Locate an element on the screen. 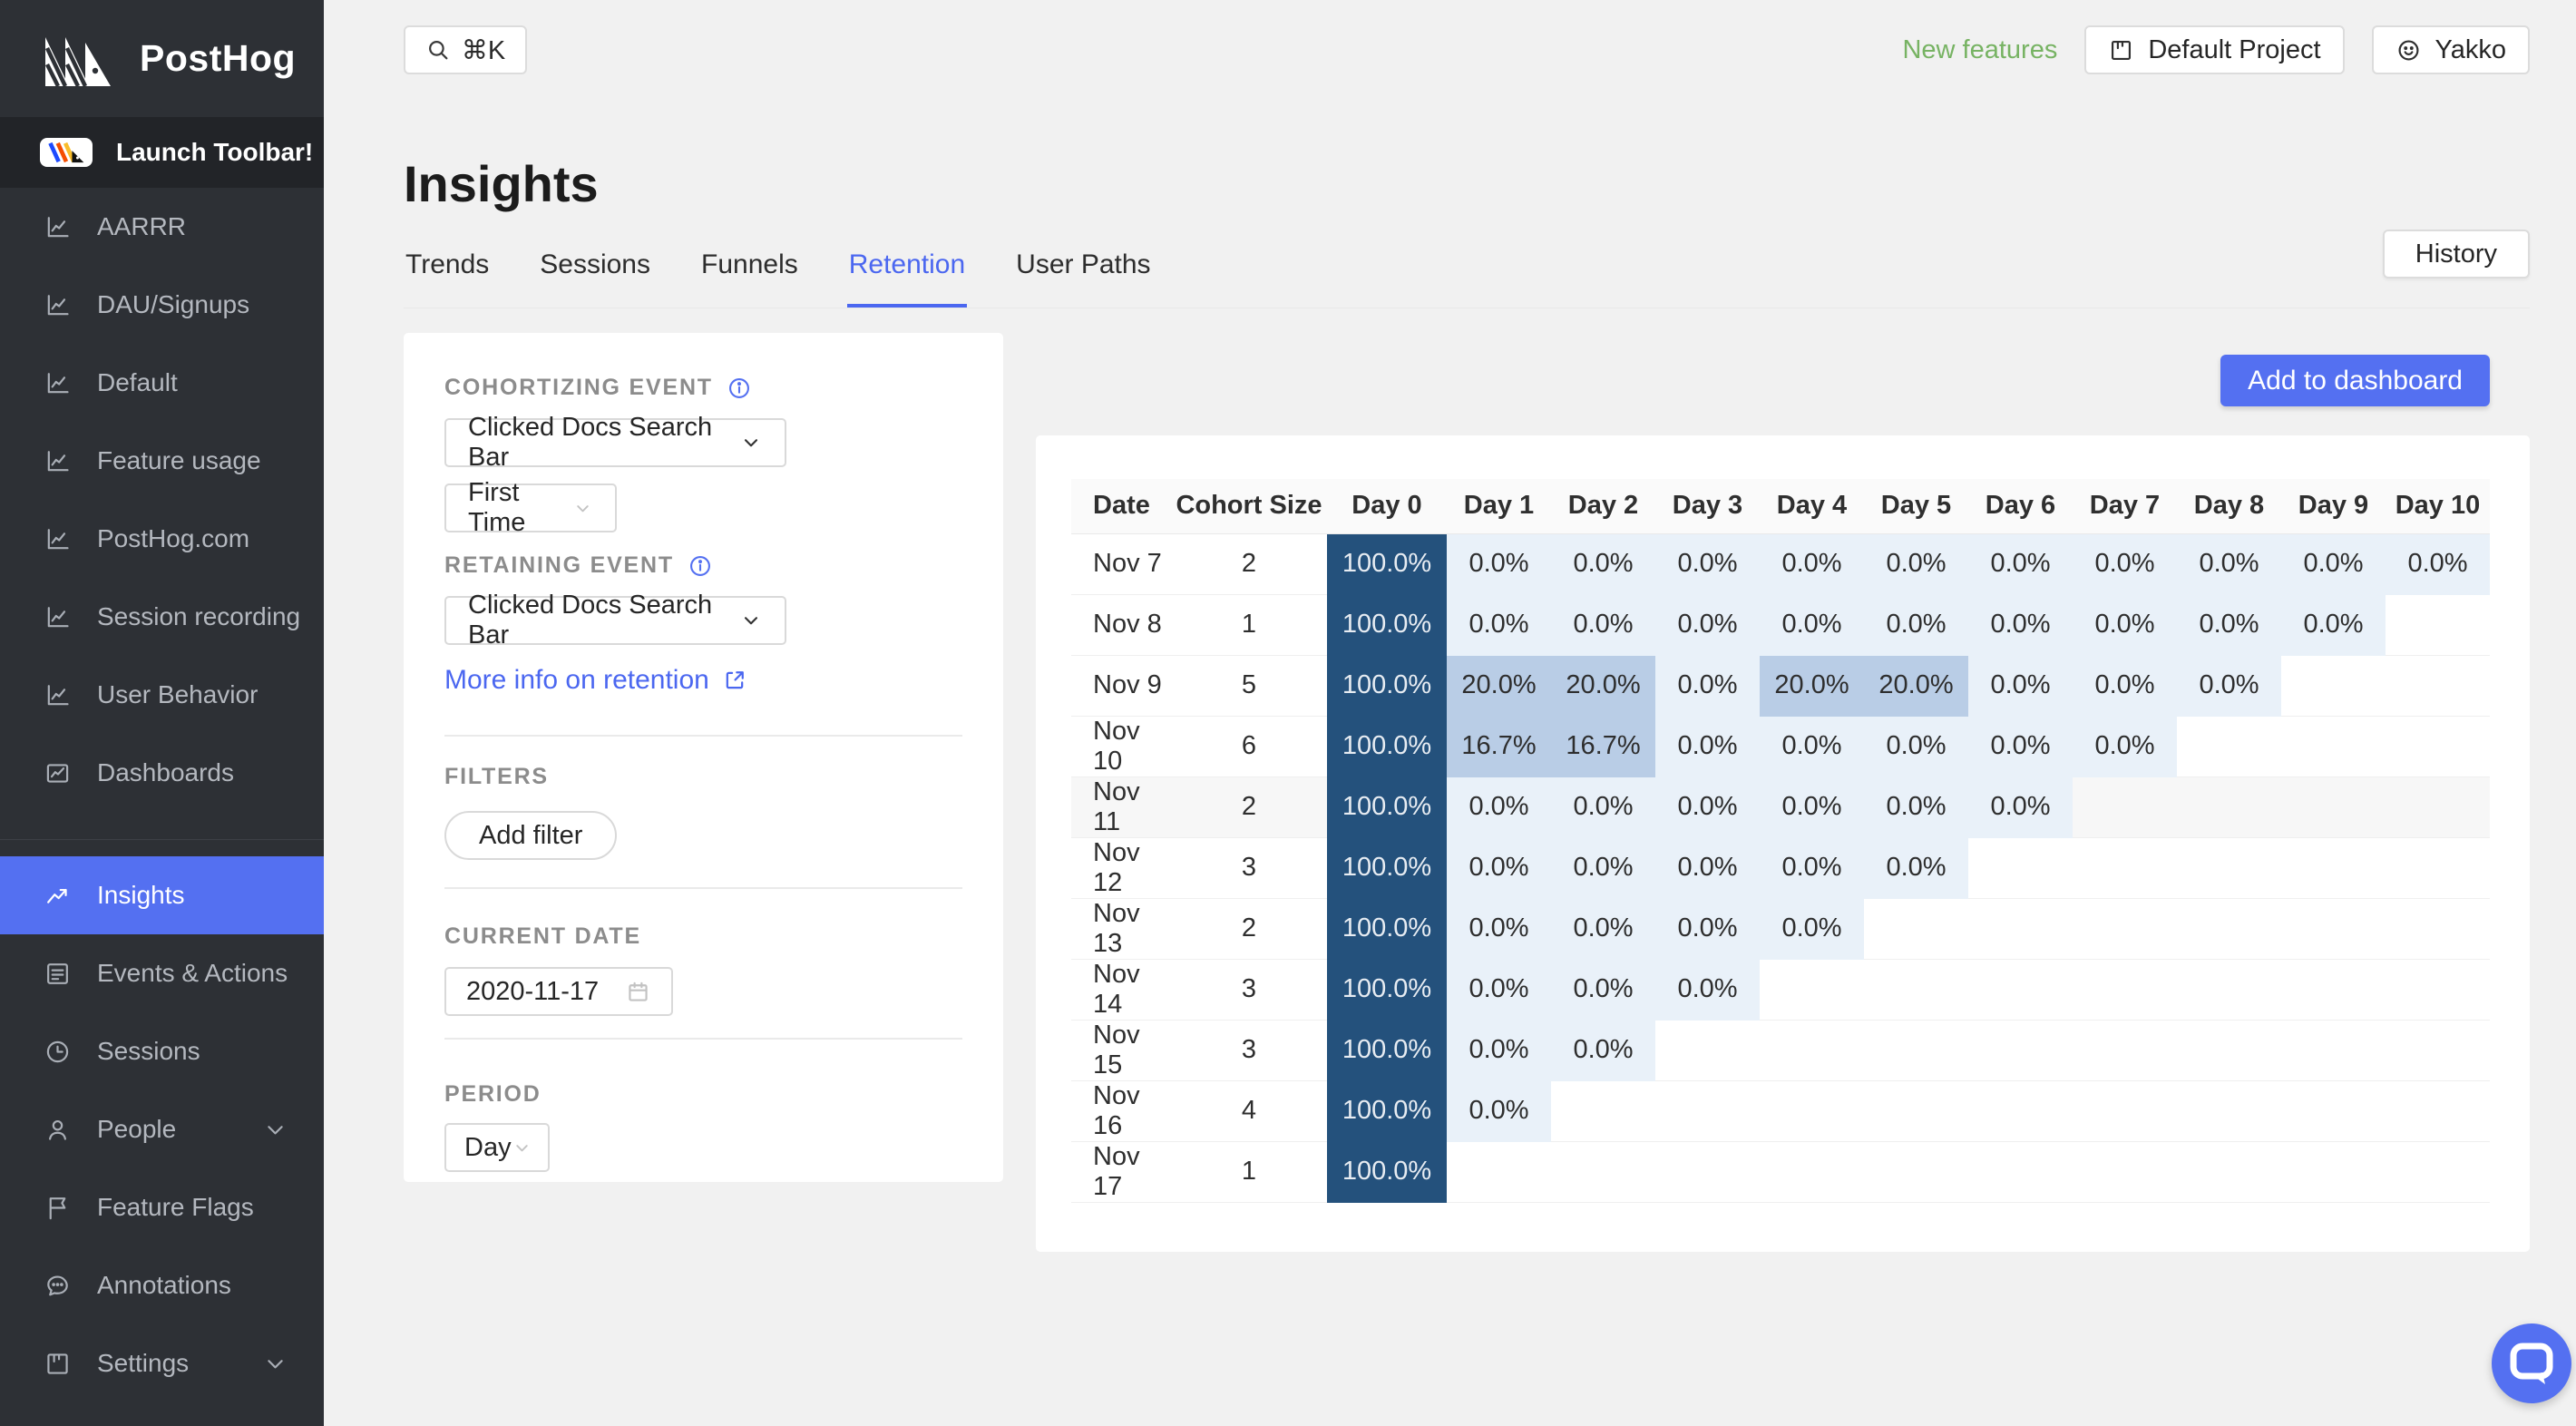  retention-cell-day-4: 20.0% is located at coordinates (1812, 686).